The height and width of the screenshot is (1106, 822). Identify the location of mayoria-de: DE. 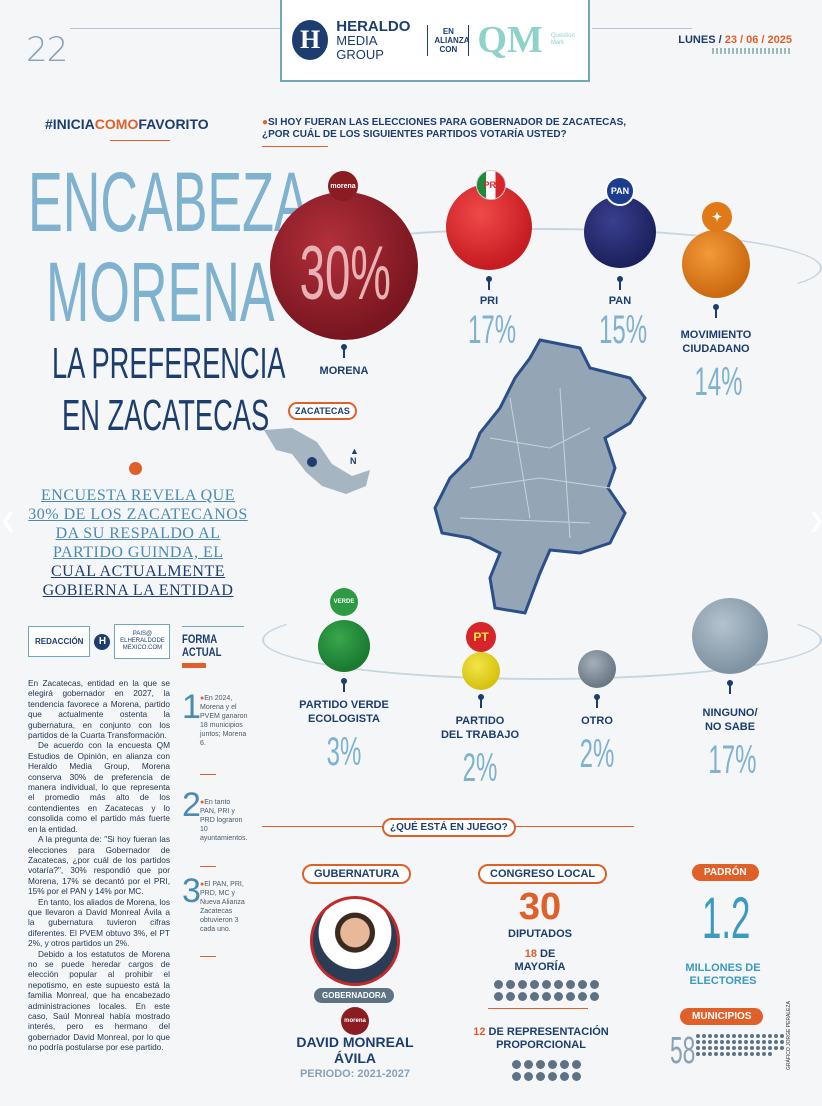
(548, 954).